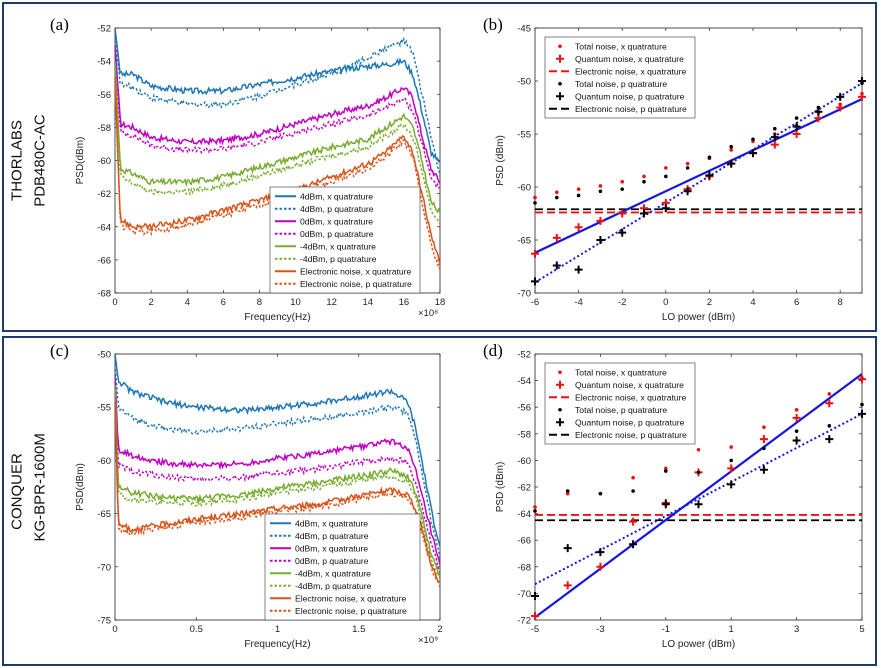 This screenshot has width=881, height=668. I want to click on x-tick-label-c: 1, so click(277, 629).